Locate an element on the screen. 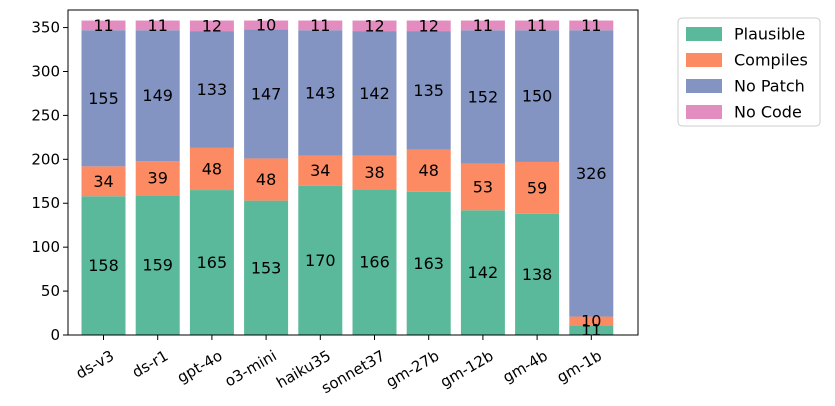  bar-value-label: 143 is located at coordinates (320, 93).